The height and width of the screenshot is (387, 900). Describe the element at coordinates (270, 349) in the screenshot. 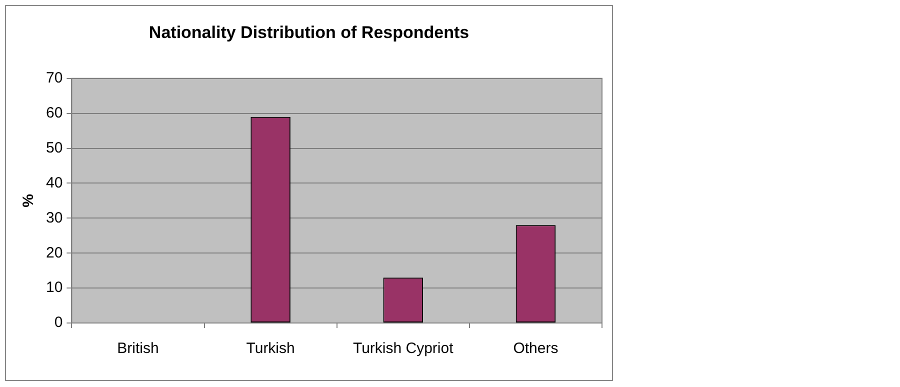

I see `x-tick-label: Turkish` at that location.